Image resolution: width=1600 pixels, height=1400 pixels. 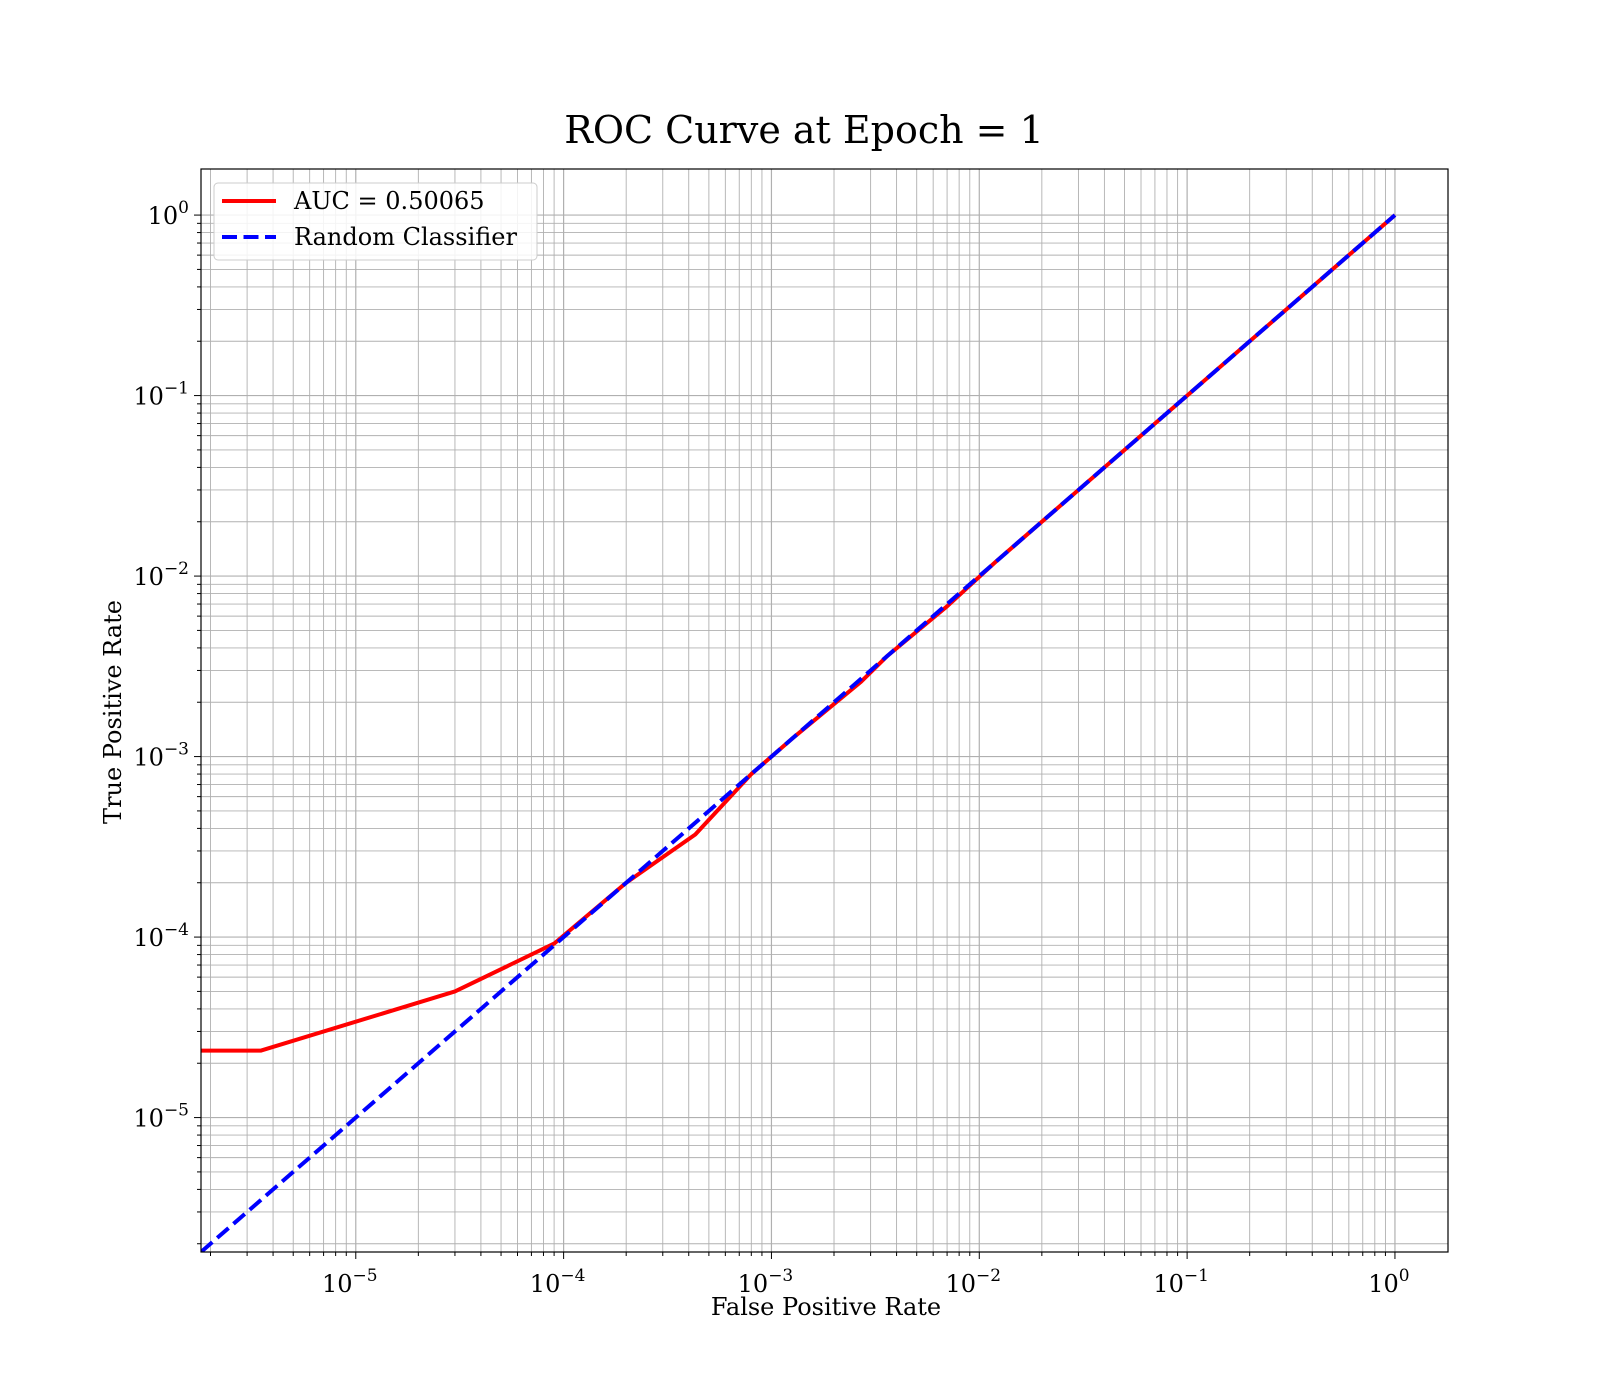 I want to click on x-tick-label: 10⁻², so click(x=973, y=1282).